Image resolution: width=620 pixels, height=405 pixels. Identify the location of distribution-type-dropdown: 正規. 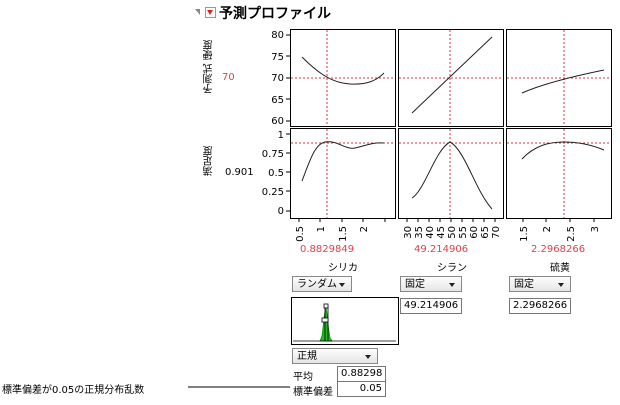
(335, 356).